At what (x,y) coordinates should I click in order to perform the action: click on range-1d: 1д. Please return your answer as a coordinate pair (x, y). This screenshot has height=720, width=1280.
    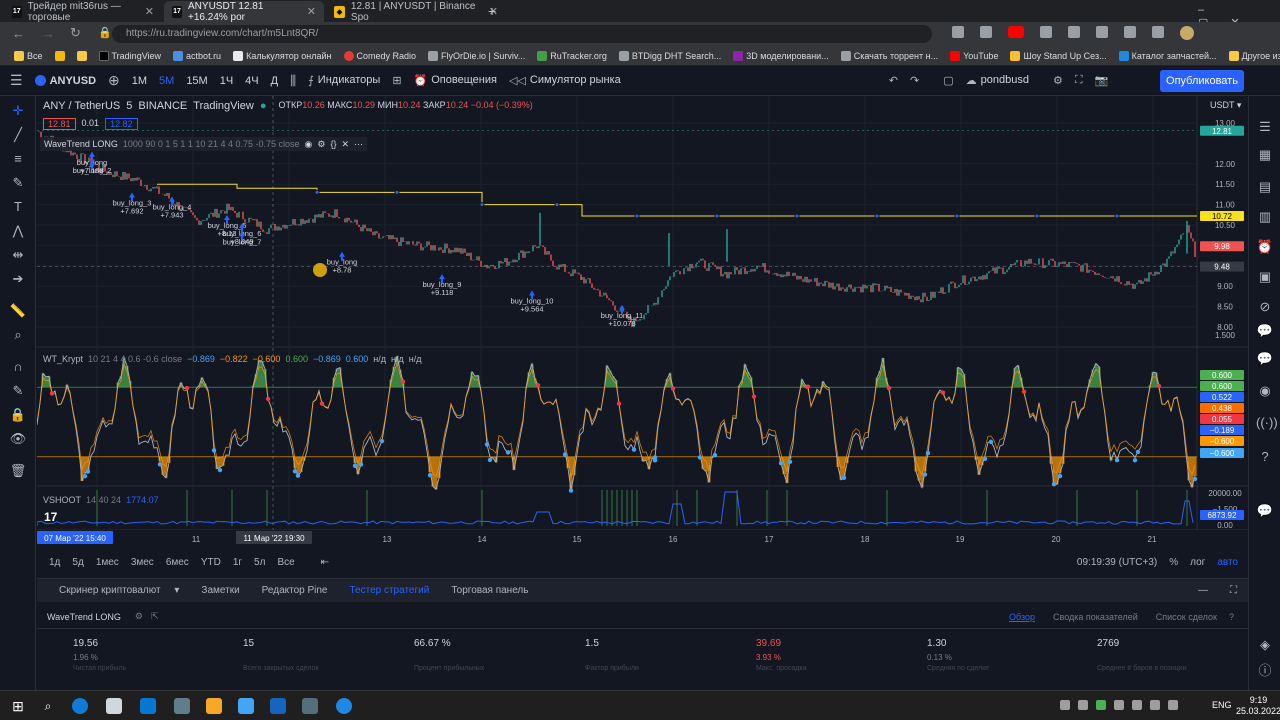
    Looking at the image, I should click on (55, 562).